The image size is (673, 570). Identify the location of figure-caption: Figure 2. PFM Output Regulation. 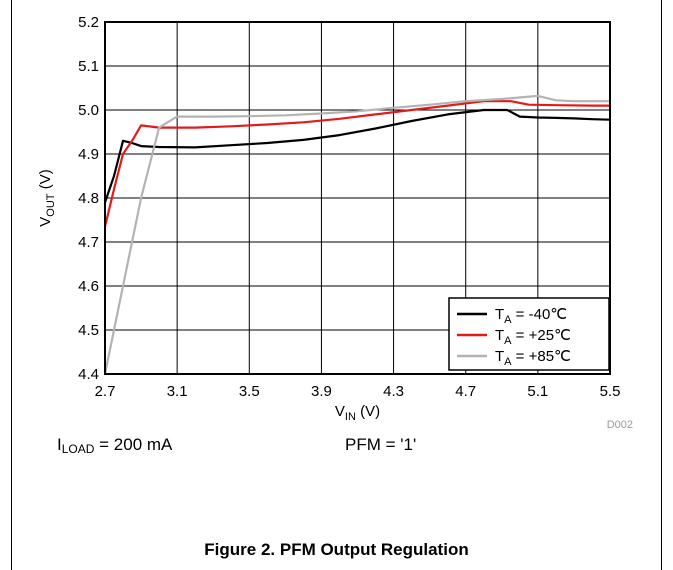
(336, 549).